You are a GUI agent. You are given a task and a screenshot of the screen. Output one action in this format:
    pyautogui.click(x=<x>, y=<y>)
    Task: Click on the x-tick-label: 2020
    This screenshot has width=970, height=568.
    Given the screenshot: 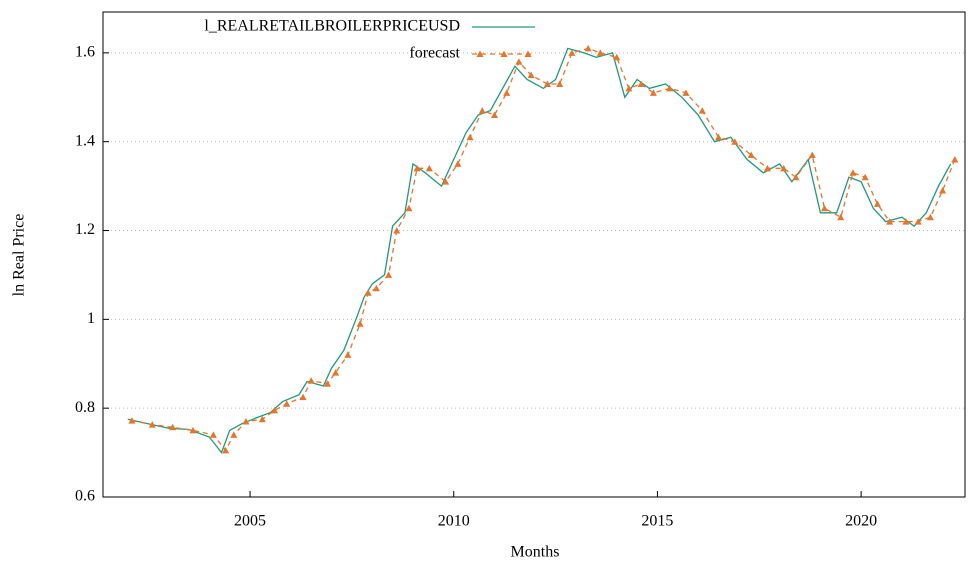 What is the action you would take?
    pyautogui.click(x=861, y=521)
    